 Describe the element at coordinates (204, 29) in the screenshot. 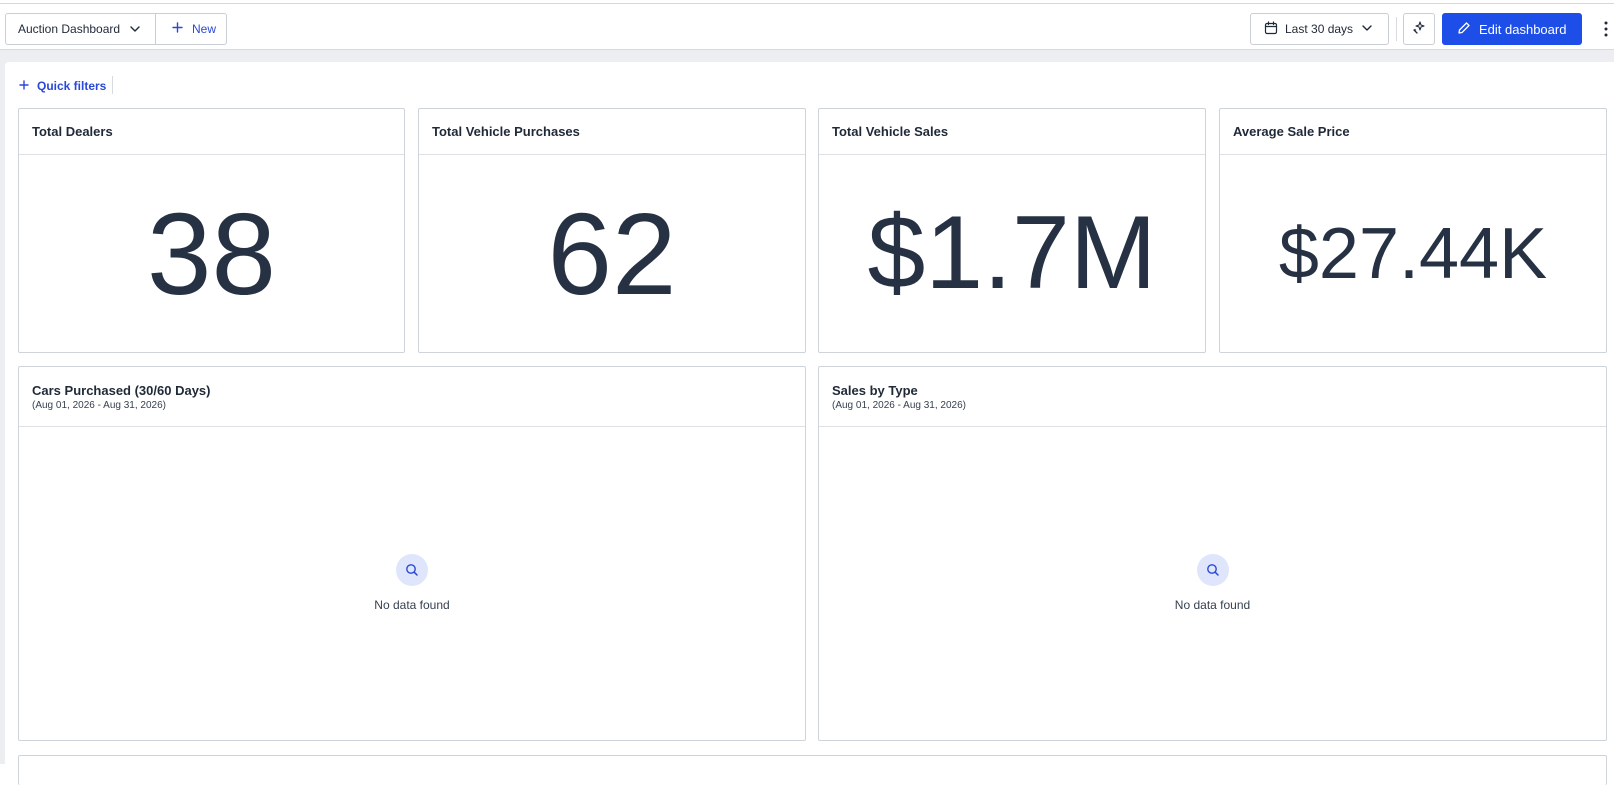

I see `new-label: New` at that location.